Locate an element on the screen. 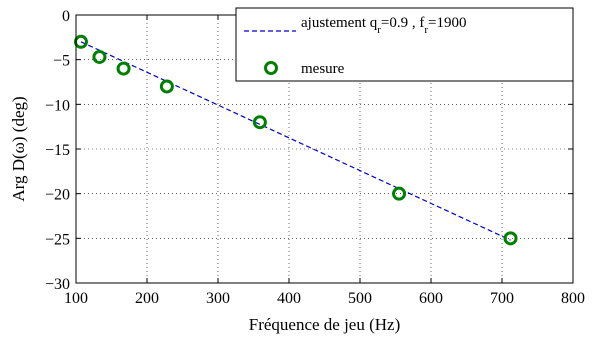  legend-marker-label: mesure is located at coordinates (323, 69).